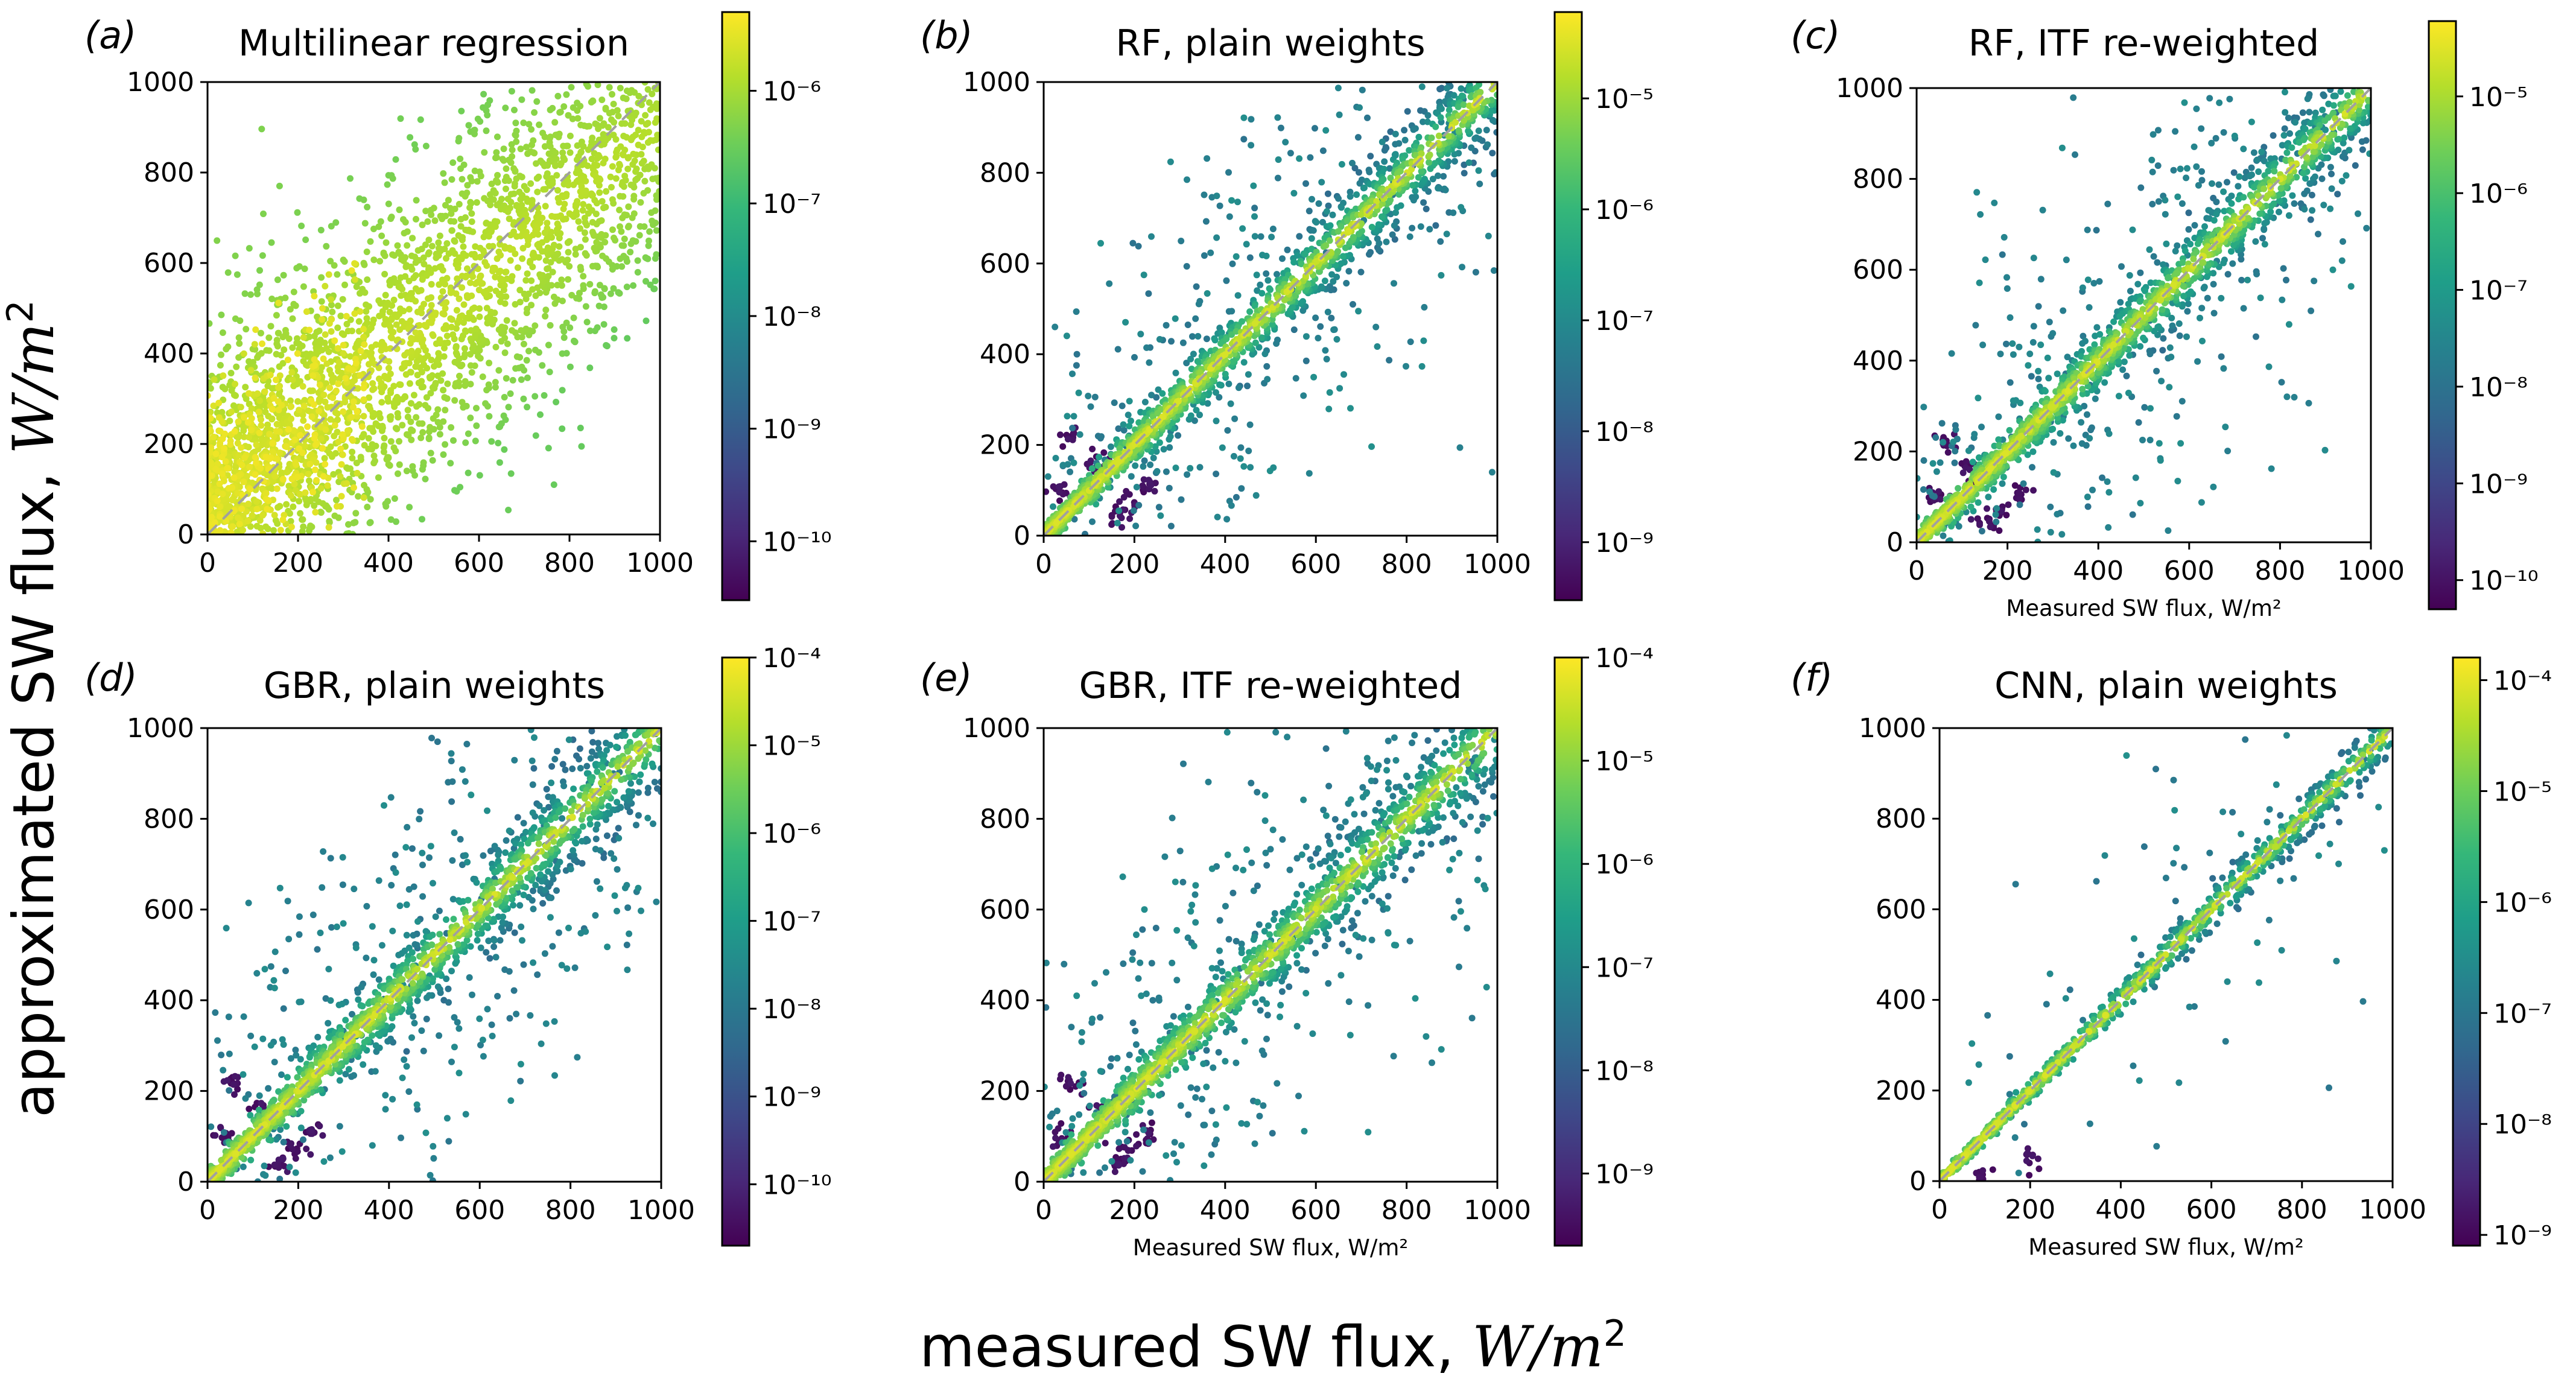  What do you see at coordinates (1625, 432) in the screenshot?
I see `colorbar-tick-label: 10⁻⁸` at bounding box center [1625, 432].